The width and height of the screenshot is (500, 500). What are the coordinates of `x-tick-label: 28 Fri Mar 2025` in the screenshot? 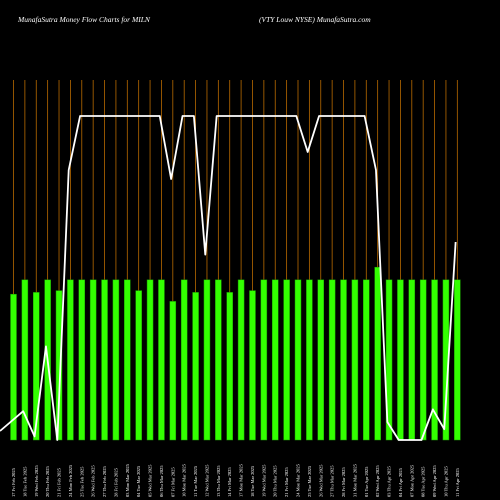 It's located at (343, 482).